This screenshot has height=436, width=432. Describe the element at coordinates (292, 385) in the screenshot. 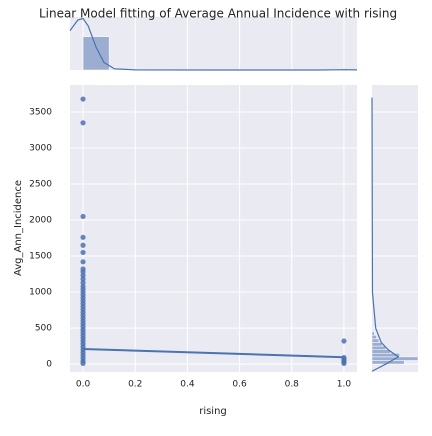

I see `x-tick-label: 0.8` at that location.